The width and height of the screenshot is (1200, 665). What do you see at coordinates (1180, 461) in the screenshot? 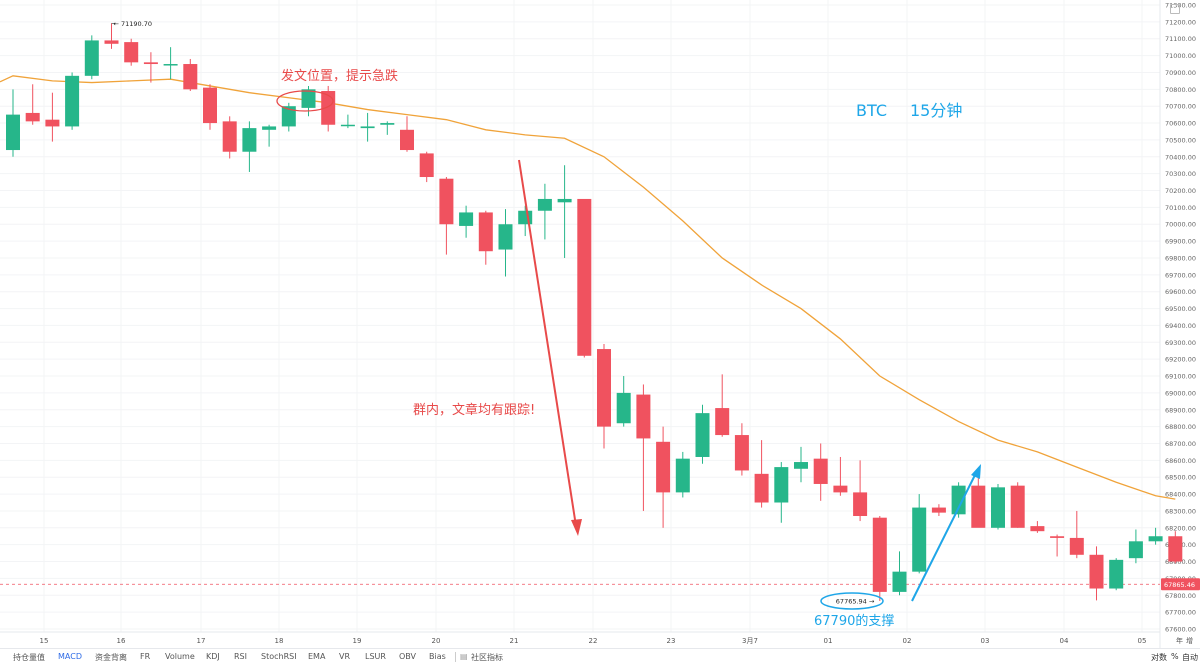
I see `y-tick-label: 68600.00` at bounding box center [1180, 461].